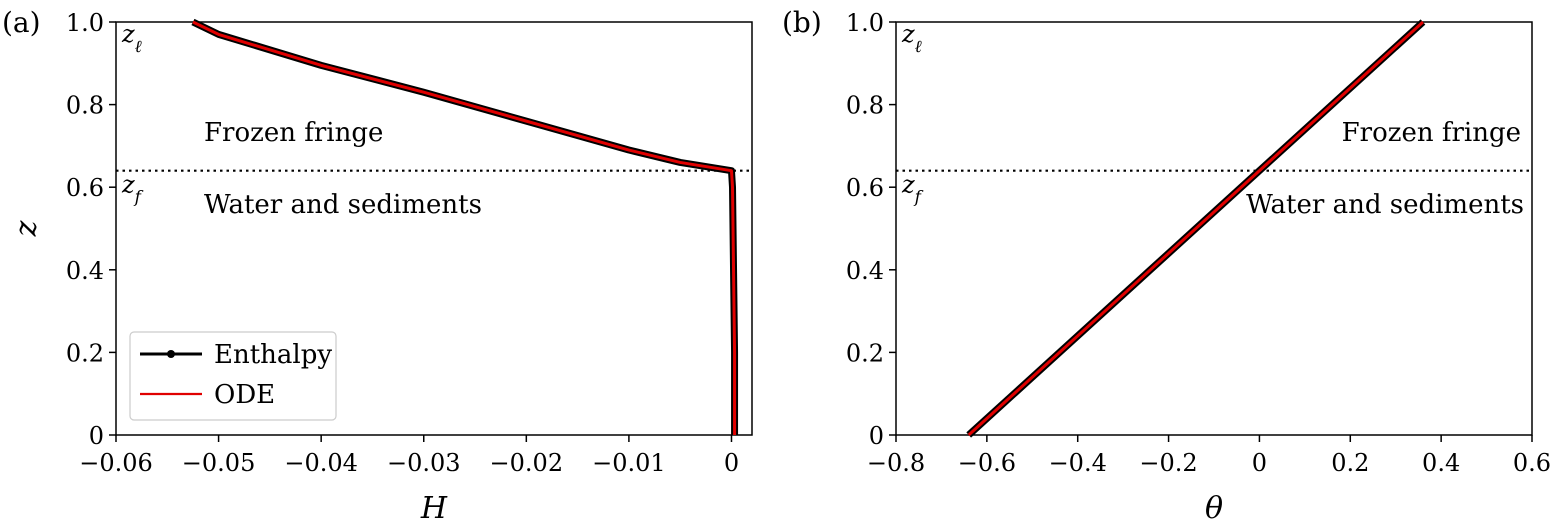 This screenshot has width=1554, height=530. What do you see at coordinates (731, 463) in the screenshot?
I see `panel-a-xtick-label: 0` at bounding box center [731, 463].